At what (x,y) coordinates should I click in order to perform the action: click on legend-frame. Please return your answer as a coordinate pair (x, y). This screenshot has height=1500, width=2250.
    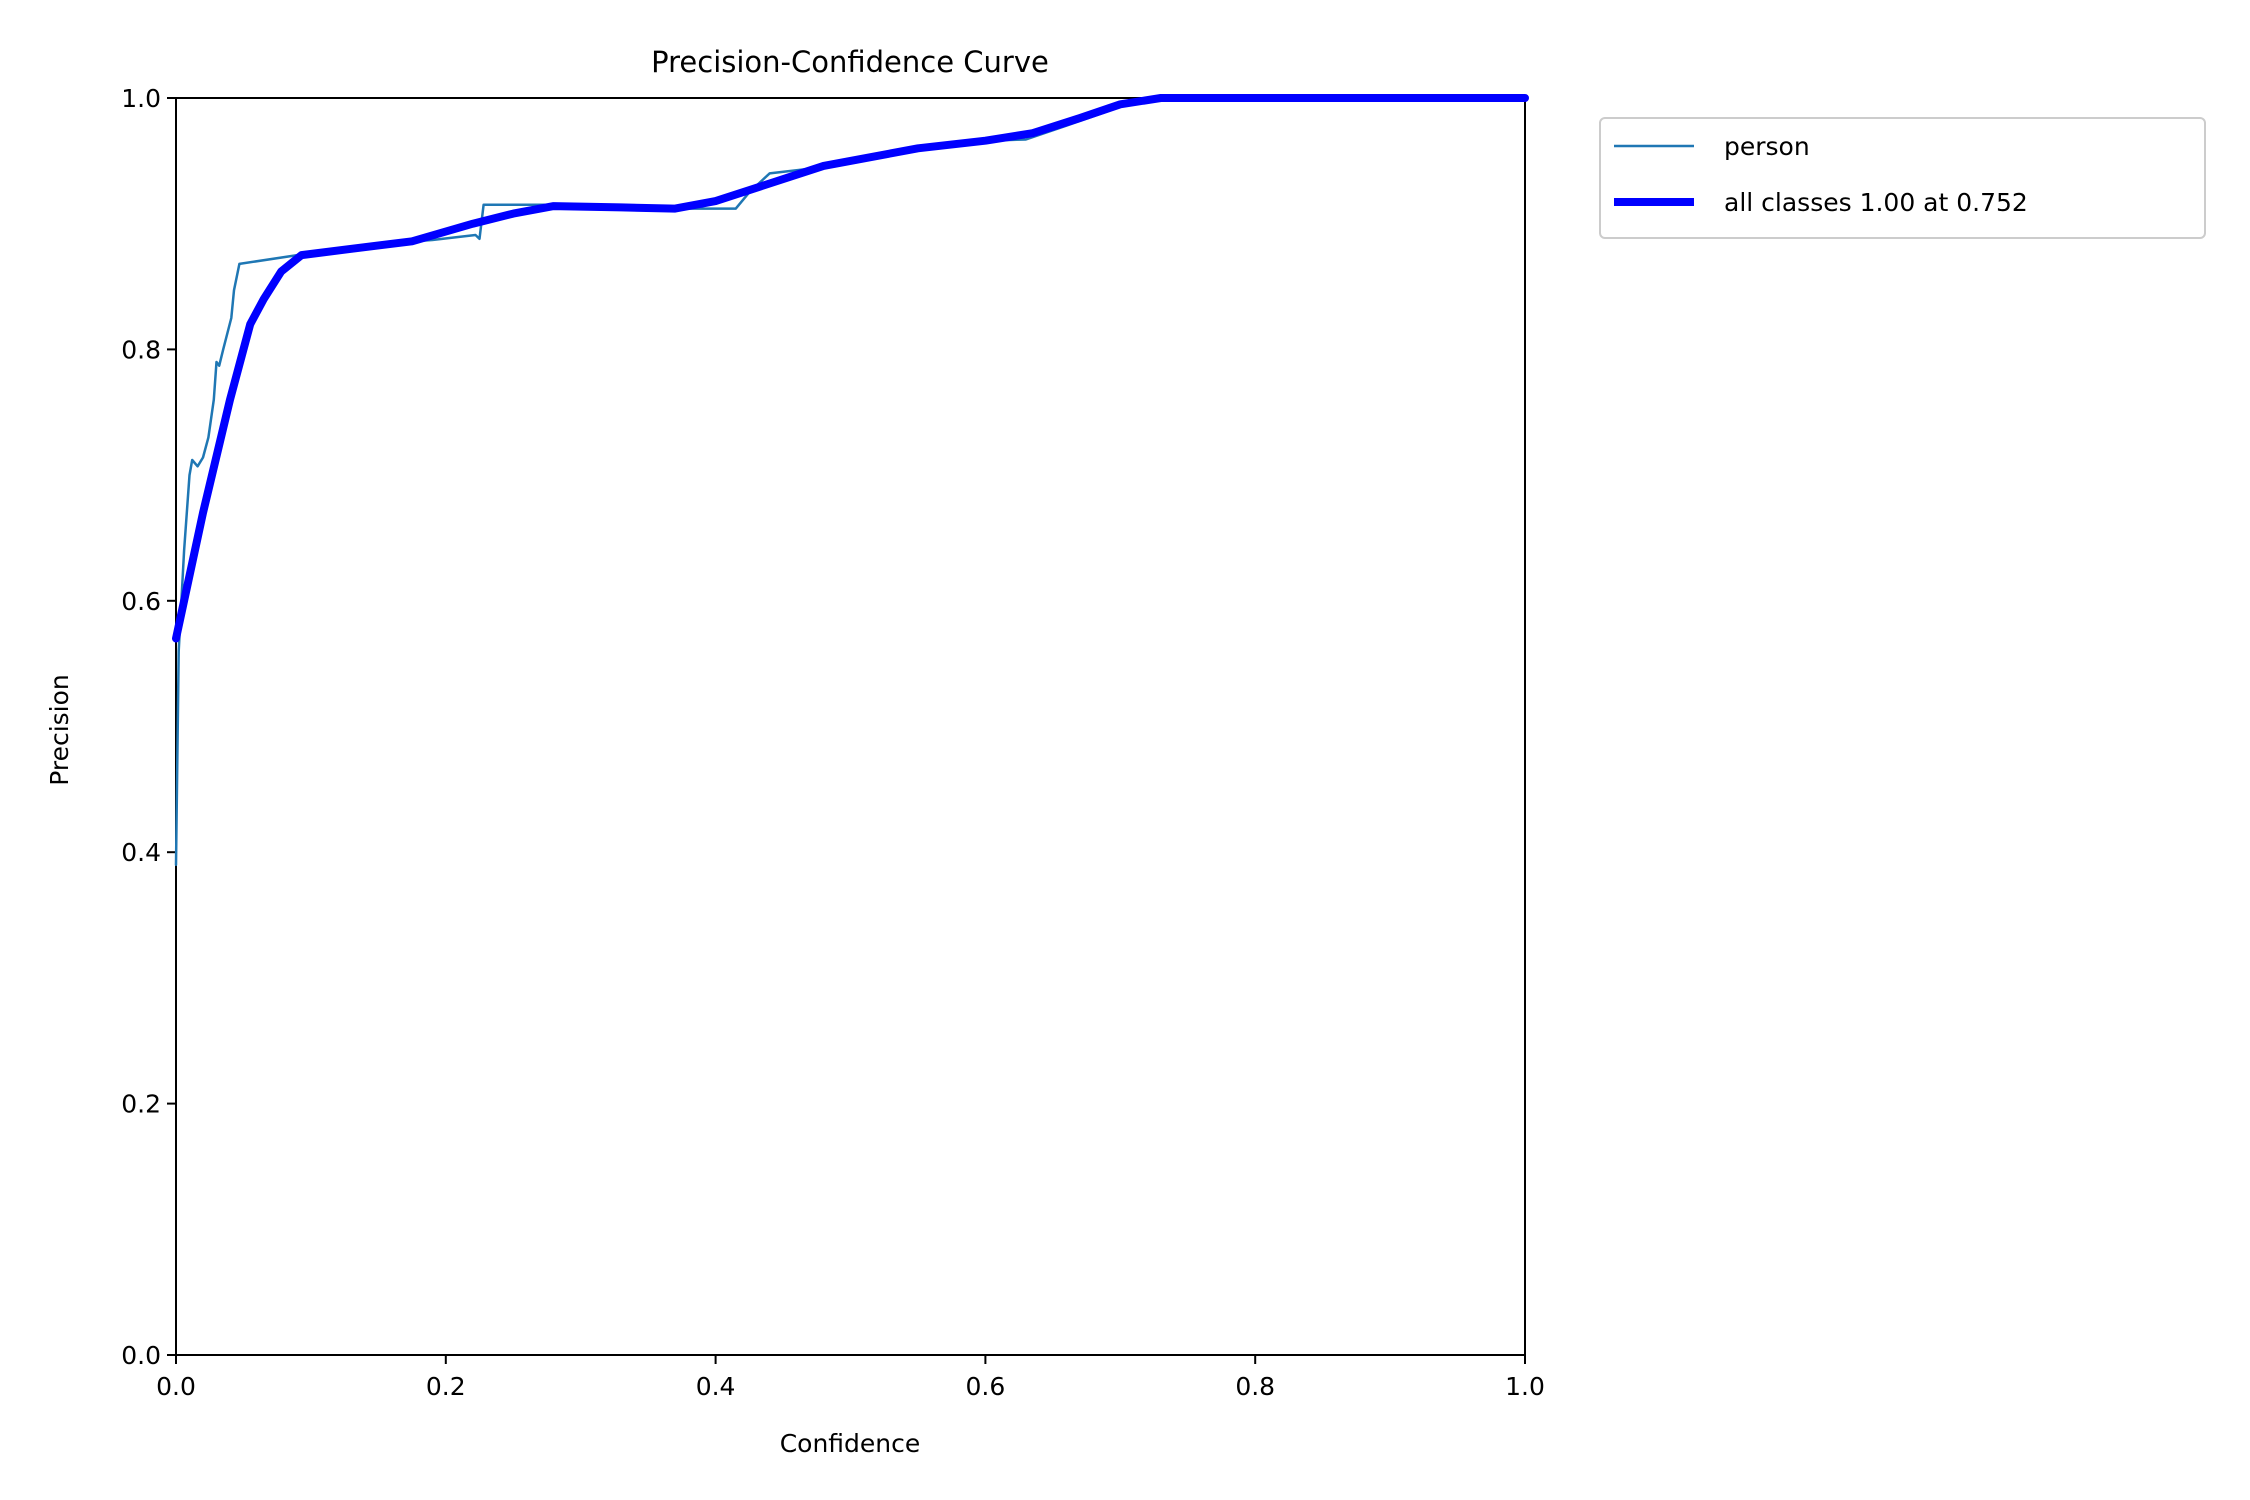
    Looking at the image, I should click on (1902, 178).